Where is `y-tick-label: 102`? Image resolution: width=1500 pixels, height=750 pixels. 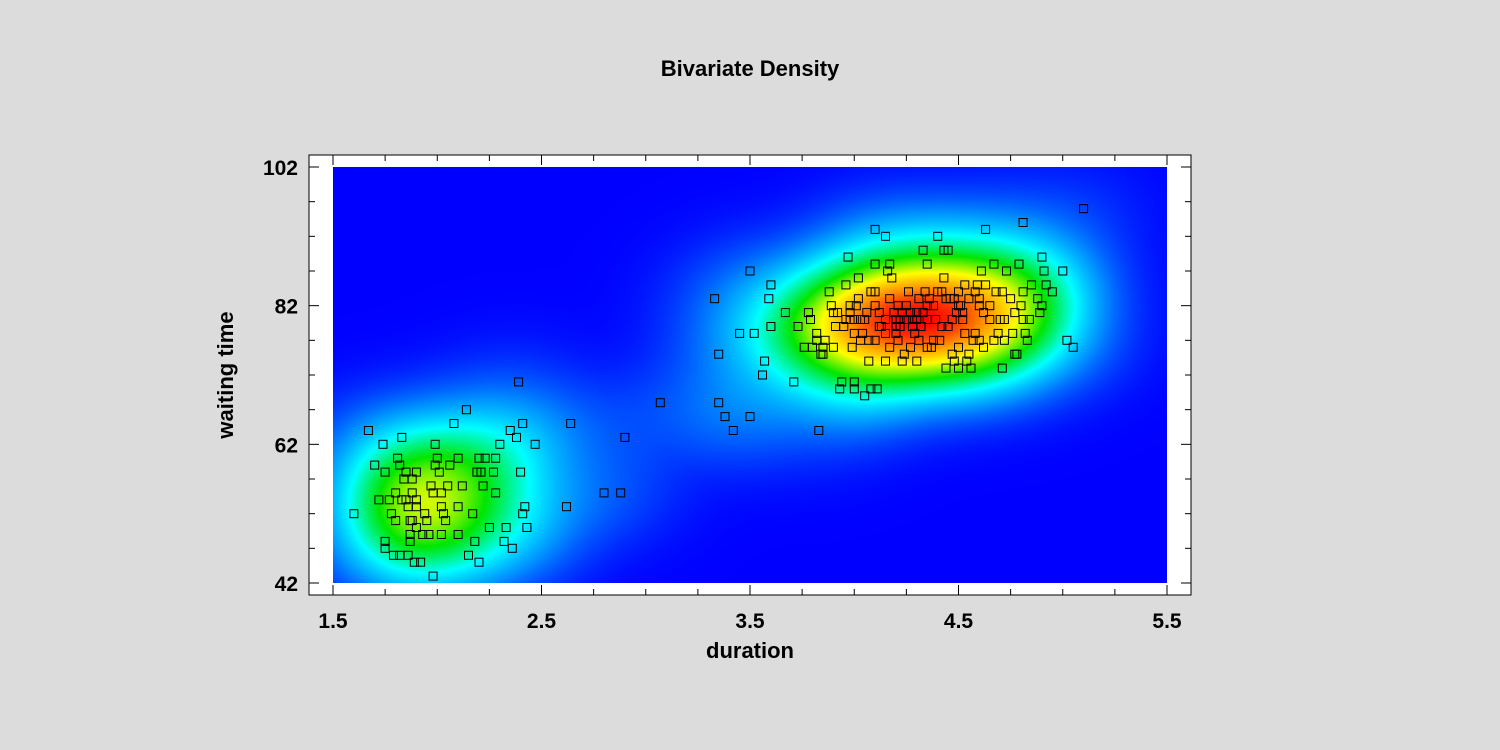
y-tick-label: 102 is located at coordinates (280, 168).